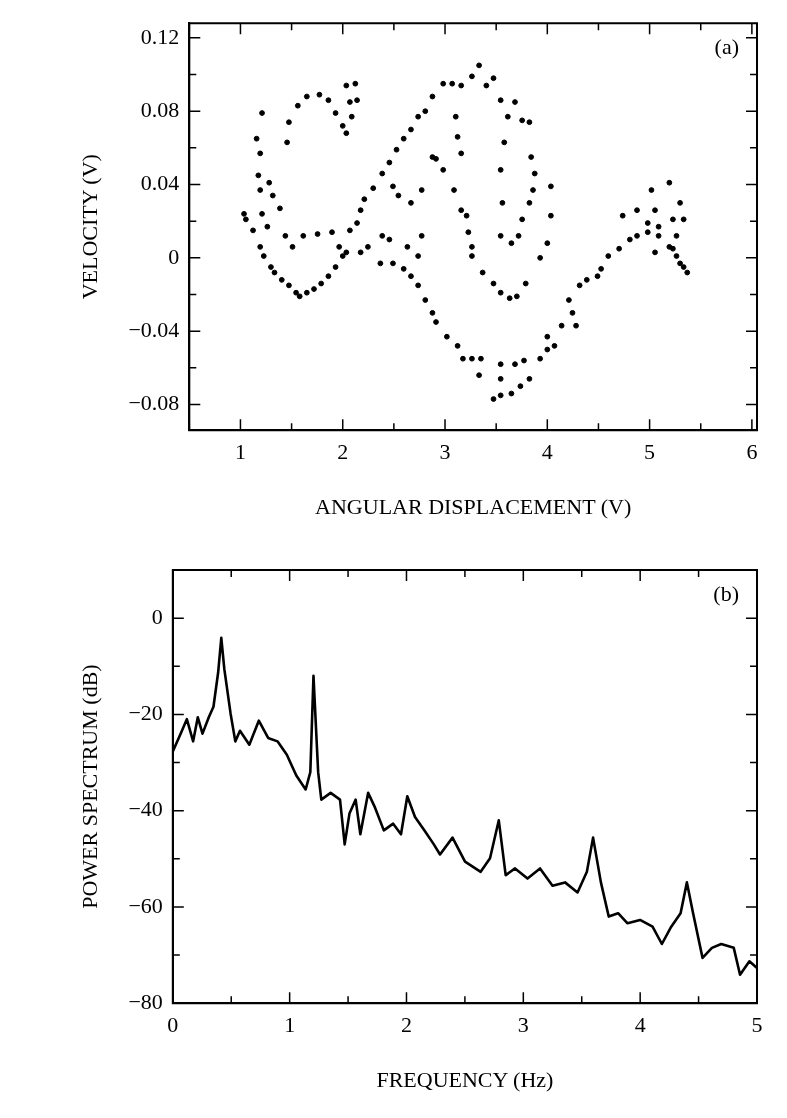 The width and height of the screenshot is (787, 1118). What do you see at coordinates (145, 905) in the screenshot?
I see `y-tick-label: −60` at bounding box center [145, 905].